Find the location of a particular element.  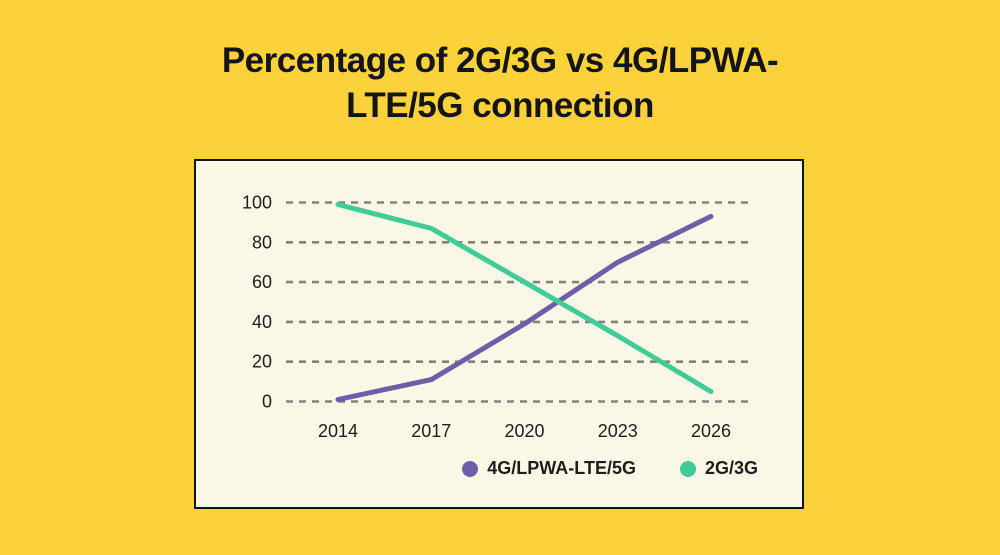

x-tick-label-2017: 2017 is located at coordinates (431, 431).